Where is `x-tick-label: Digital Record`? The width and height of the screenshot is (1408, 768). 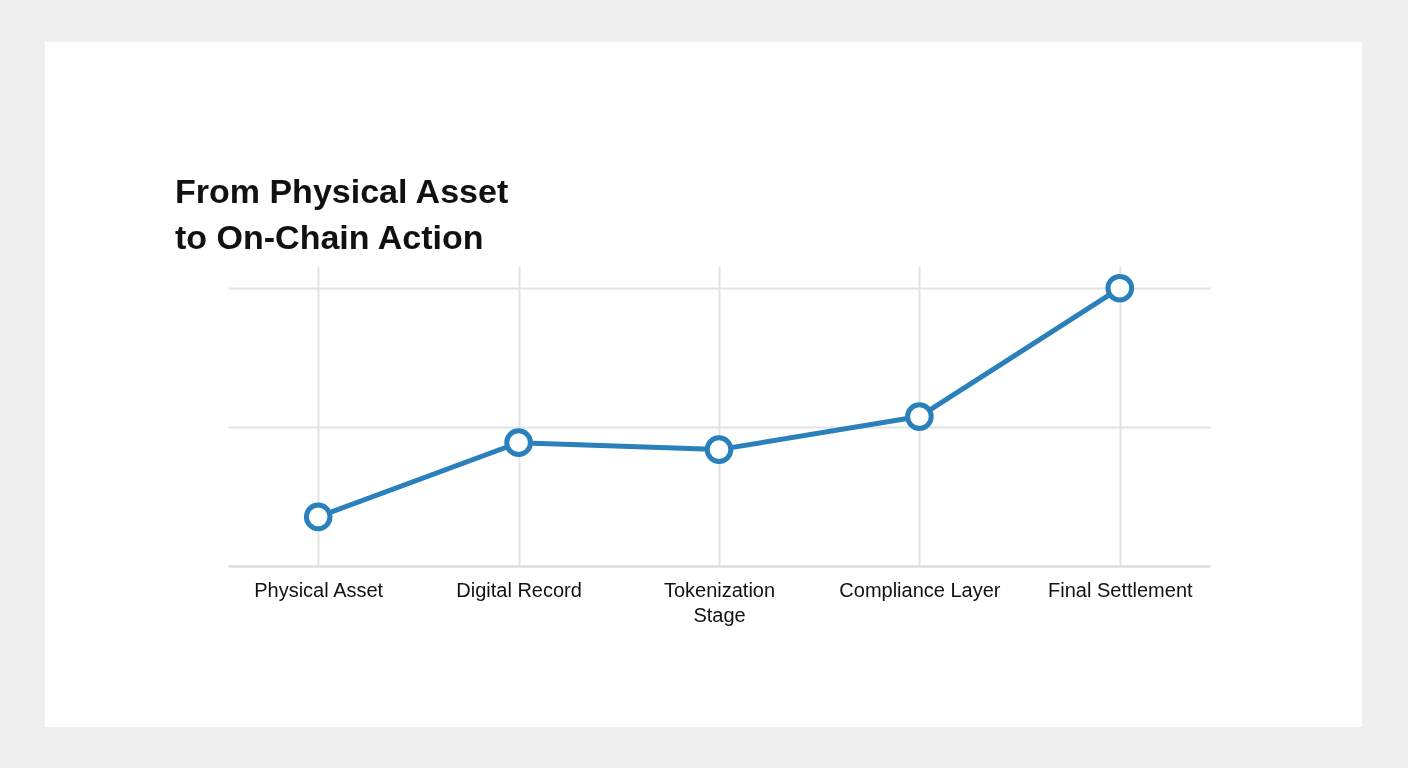 x-tick-label: Digital Record is located at coordinates (519, 589).